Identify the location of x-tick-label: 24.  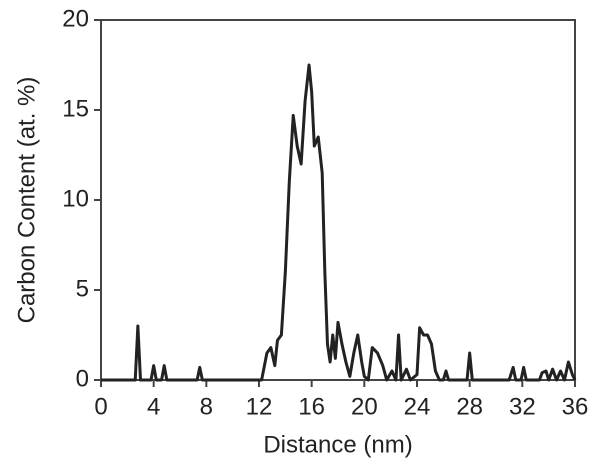
(417, 406).